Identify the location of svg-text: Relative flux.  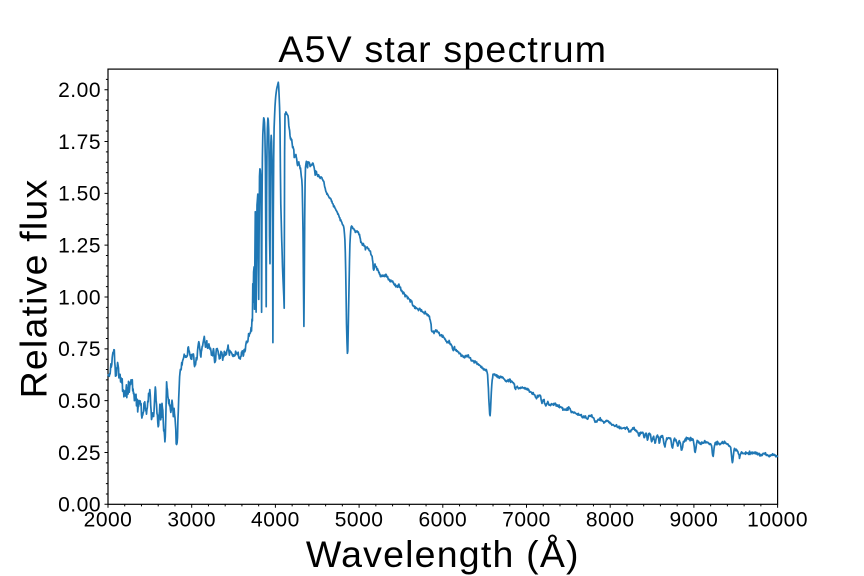
(33, 289).